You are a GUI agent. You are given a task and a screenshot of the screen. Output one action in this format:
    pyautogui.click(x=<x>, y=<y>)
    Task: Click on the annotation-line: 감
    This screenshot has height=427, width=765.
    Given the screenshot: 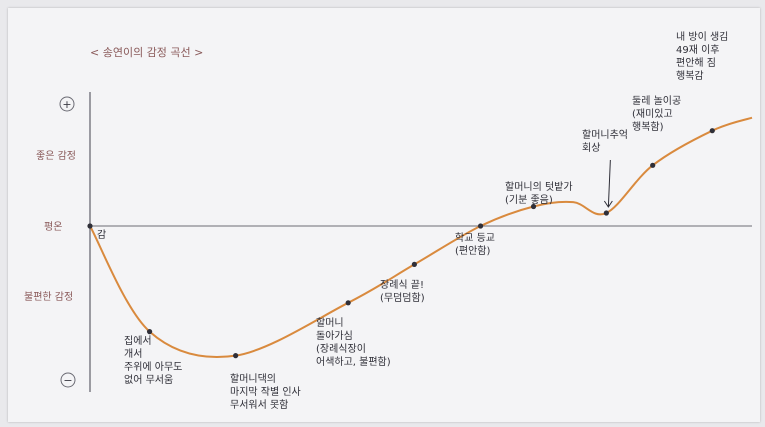 What is the action you would take?
    pyautogui.click(x=101, y=235)
    